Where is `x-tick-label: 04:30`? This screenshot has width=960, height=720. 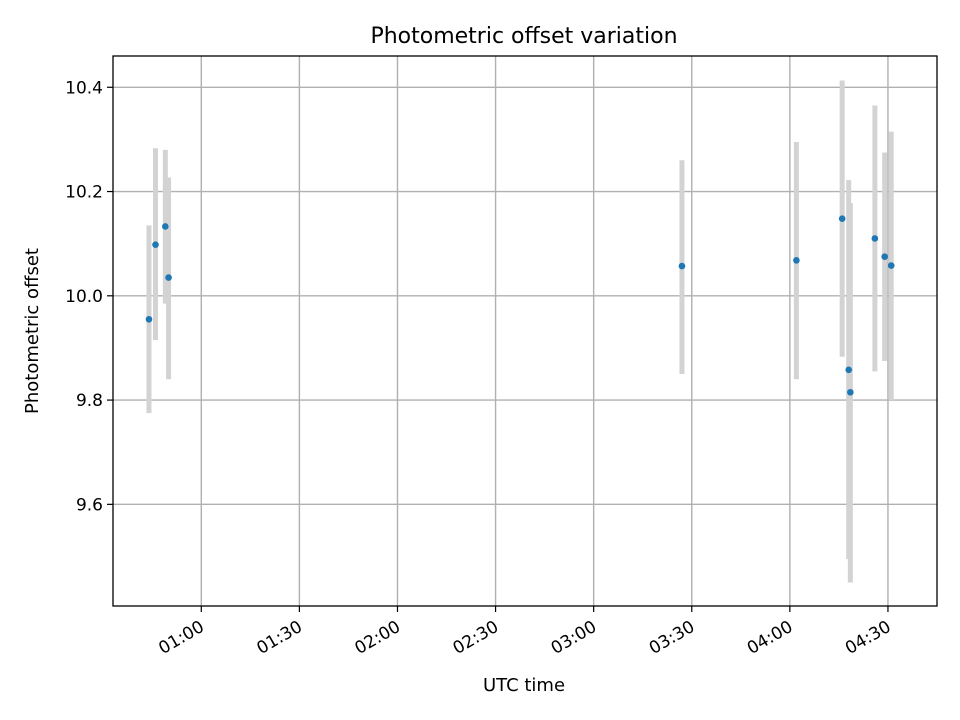
x-tick-label: 04:30 is located at coordinates (868, 638).